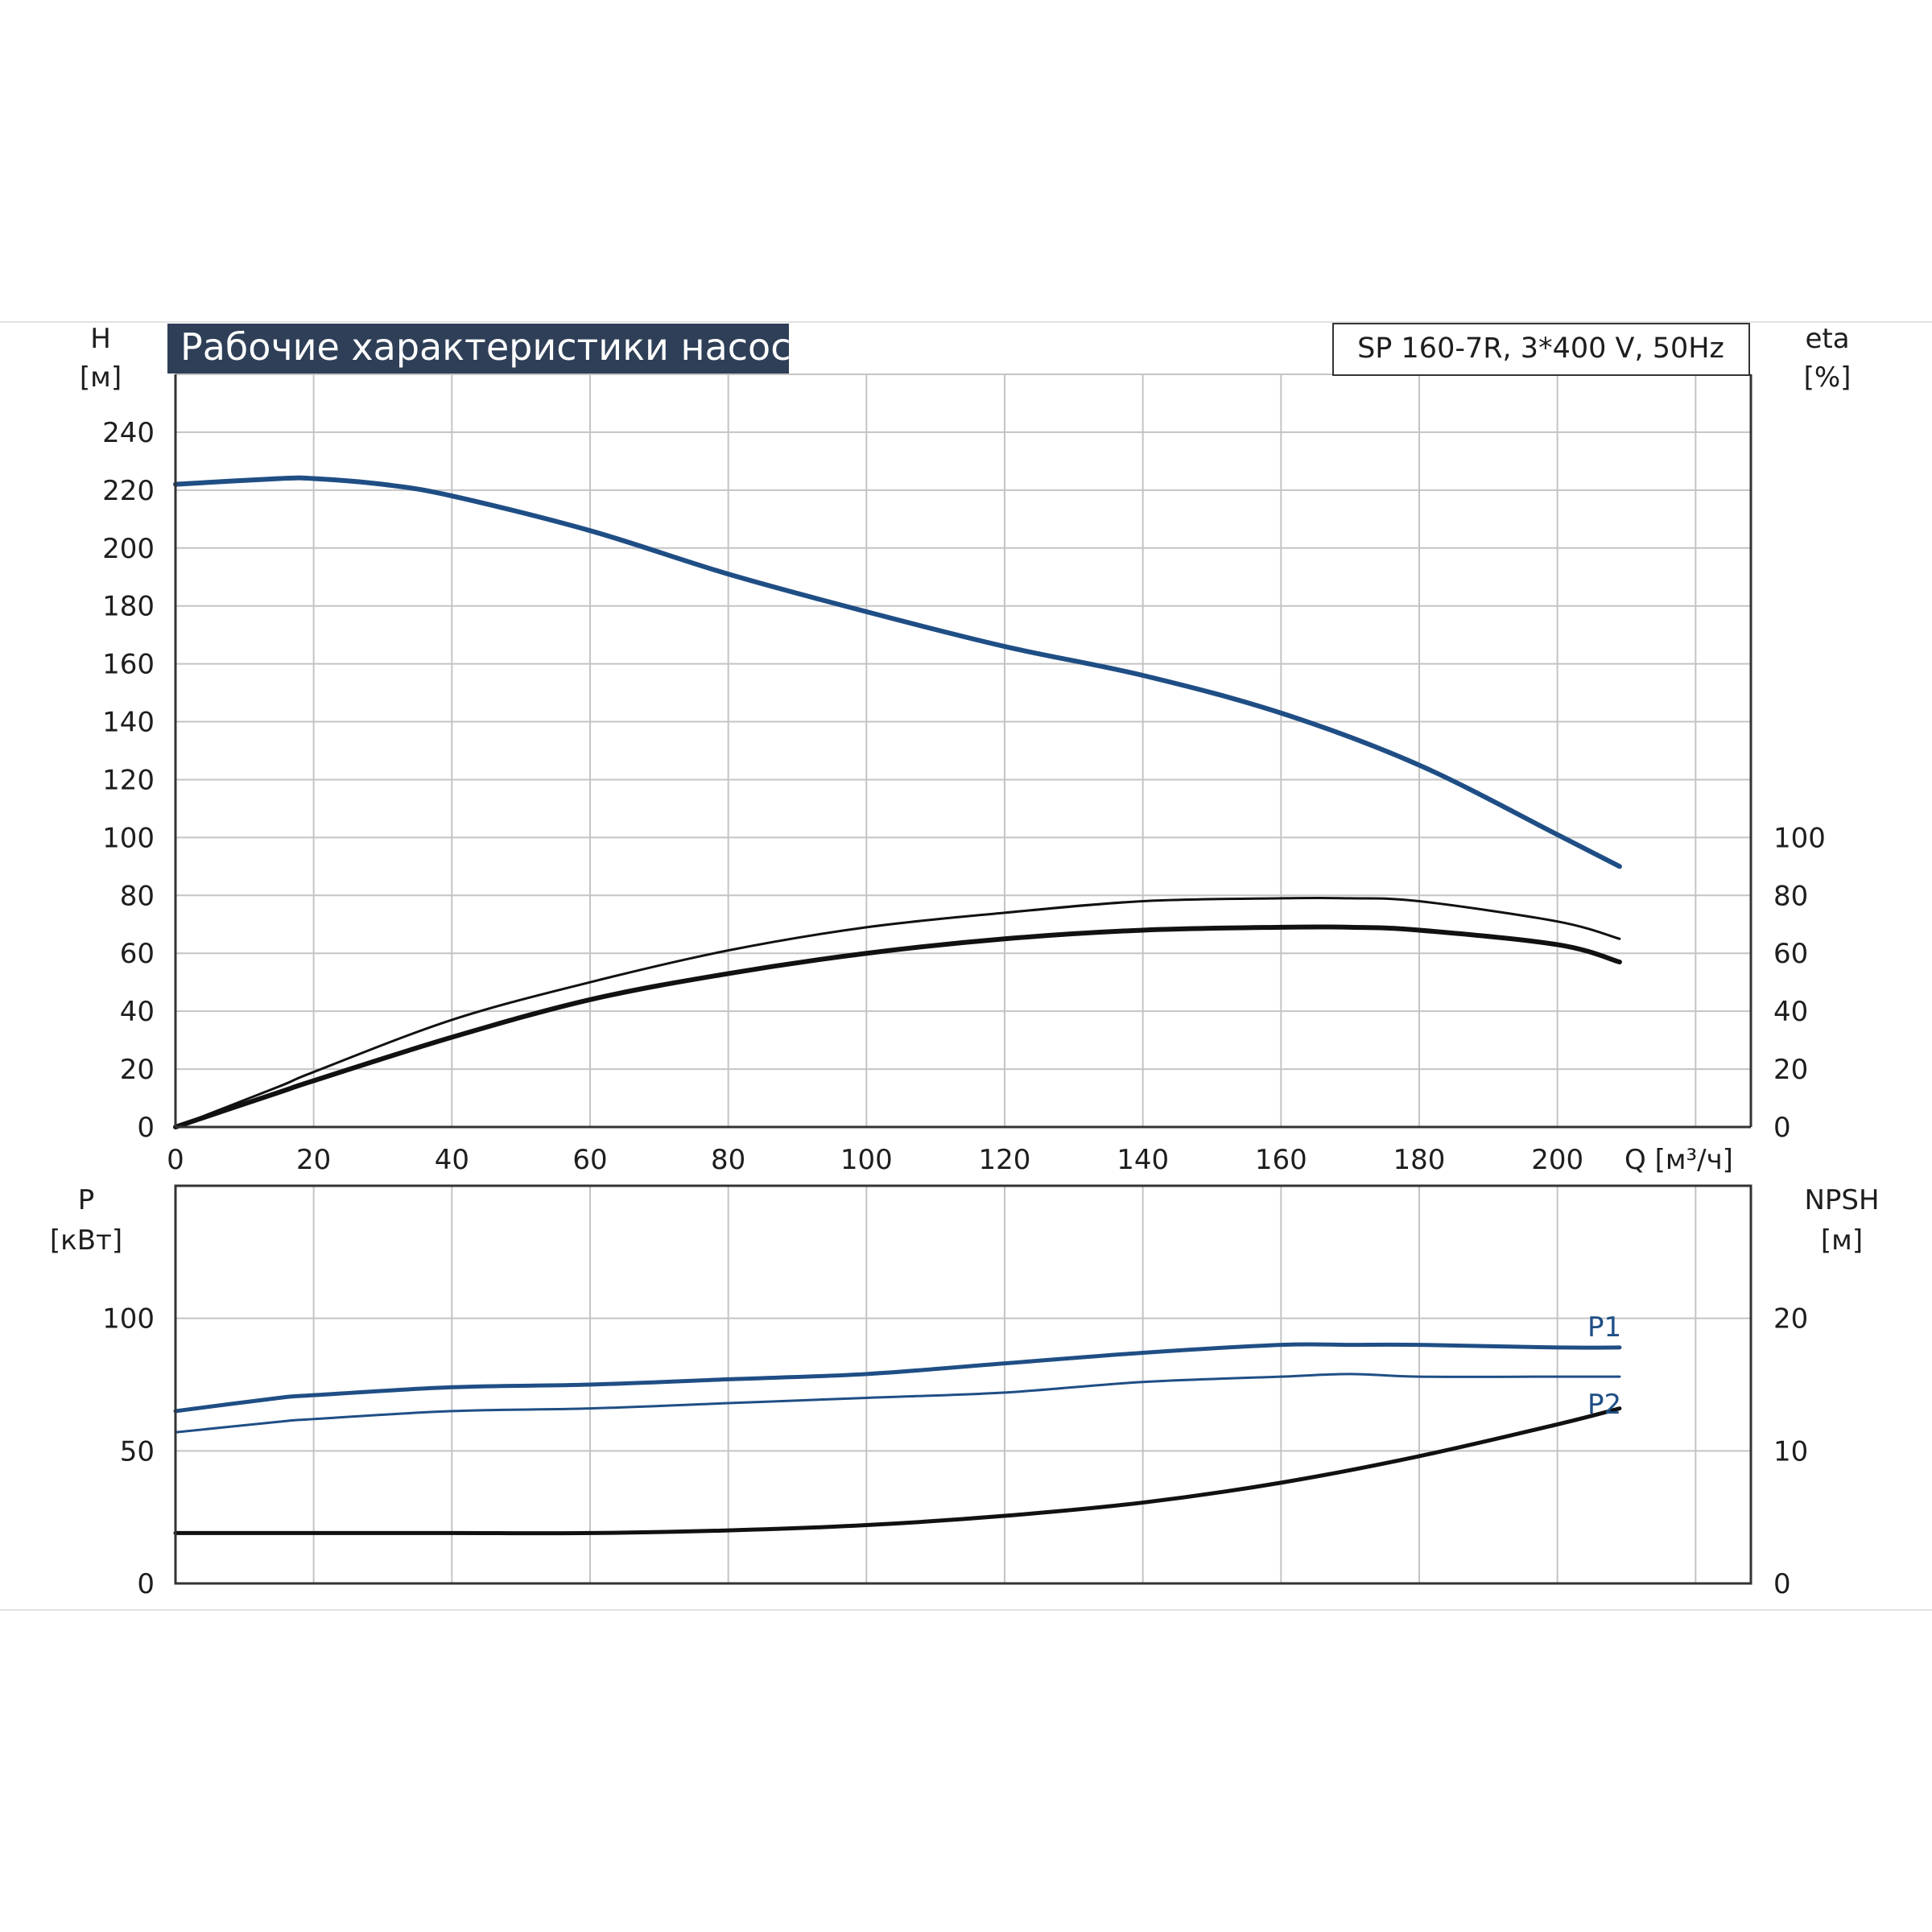 This screenshot has width=1932, height=1932. What do you see at coordinates (146, 1584) in the screenshot?
I see `p-tick-label: 0` at bounding box center [146, 1584].